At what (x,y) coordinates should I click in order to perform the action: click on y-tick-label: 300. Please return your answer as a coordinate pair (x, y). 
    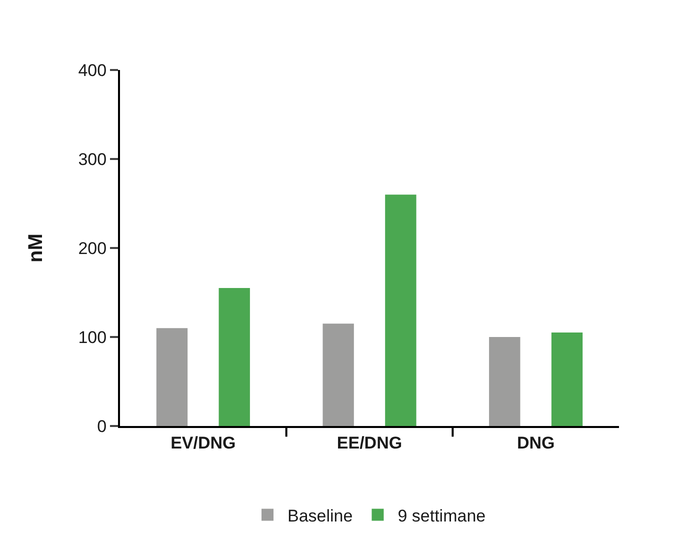
    Looking at the image, I should click on (92, 159).